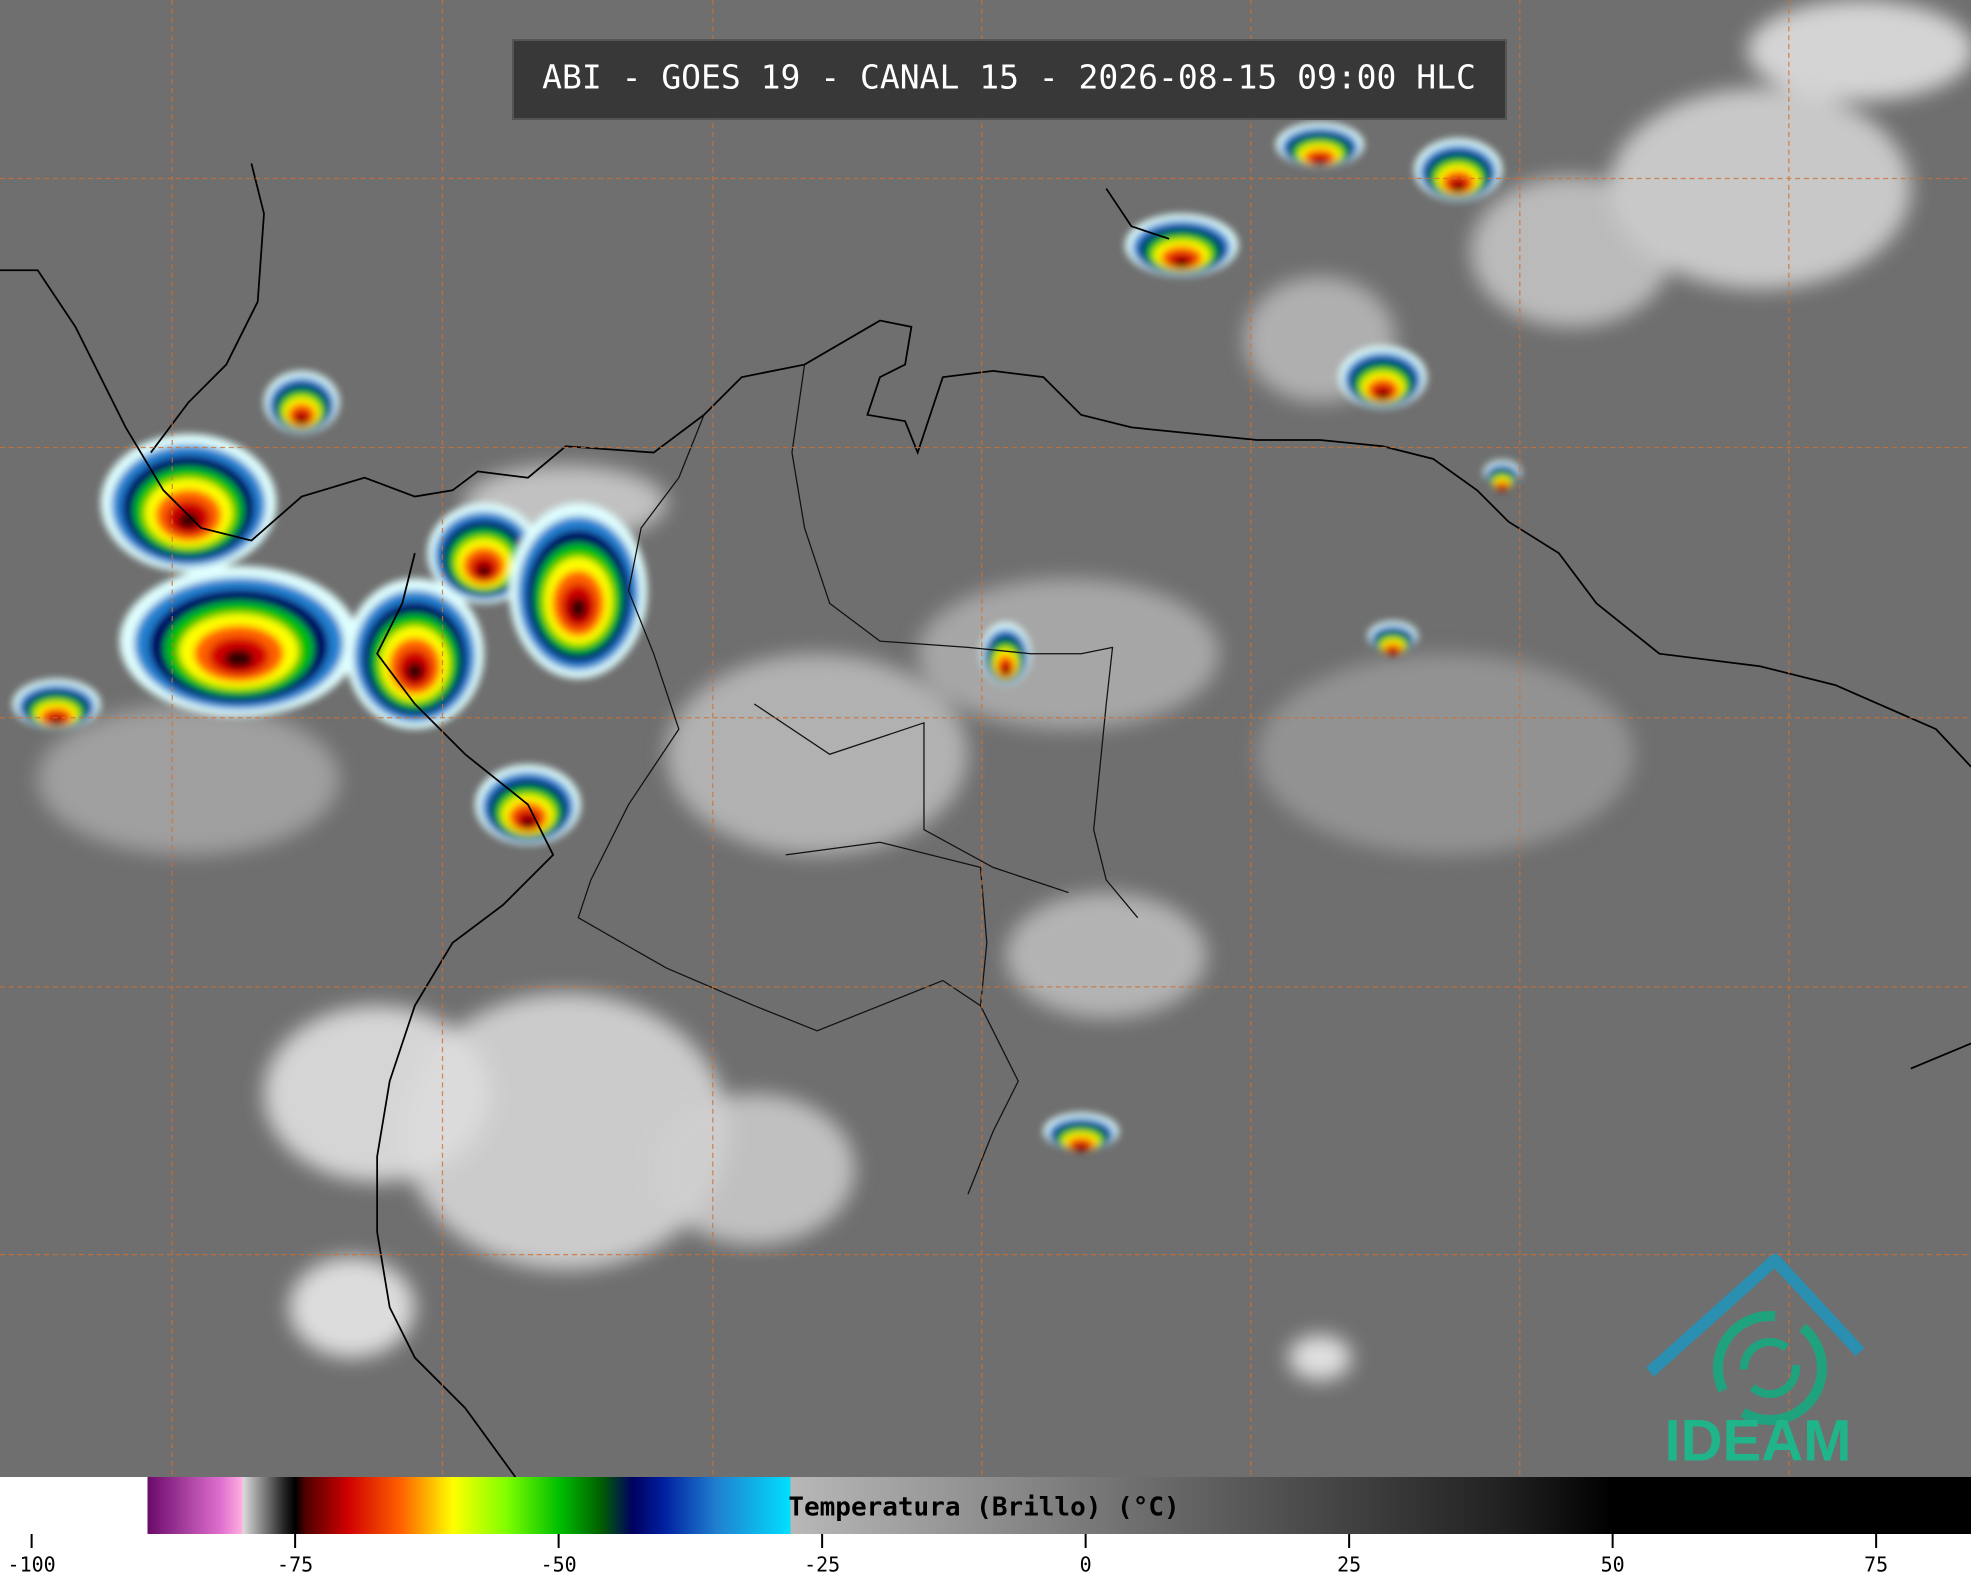 The height and width of the screenshot is (1577, 1971). I want to click on colorbar-tick-label: -25, so click(822, 1565).